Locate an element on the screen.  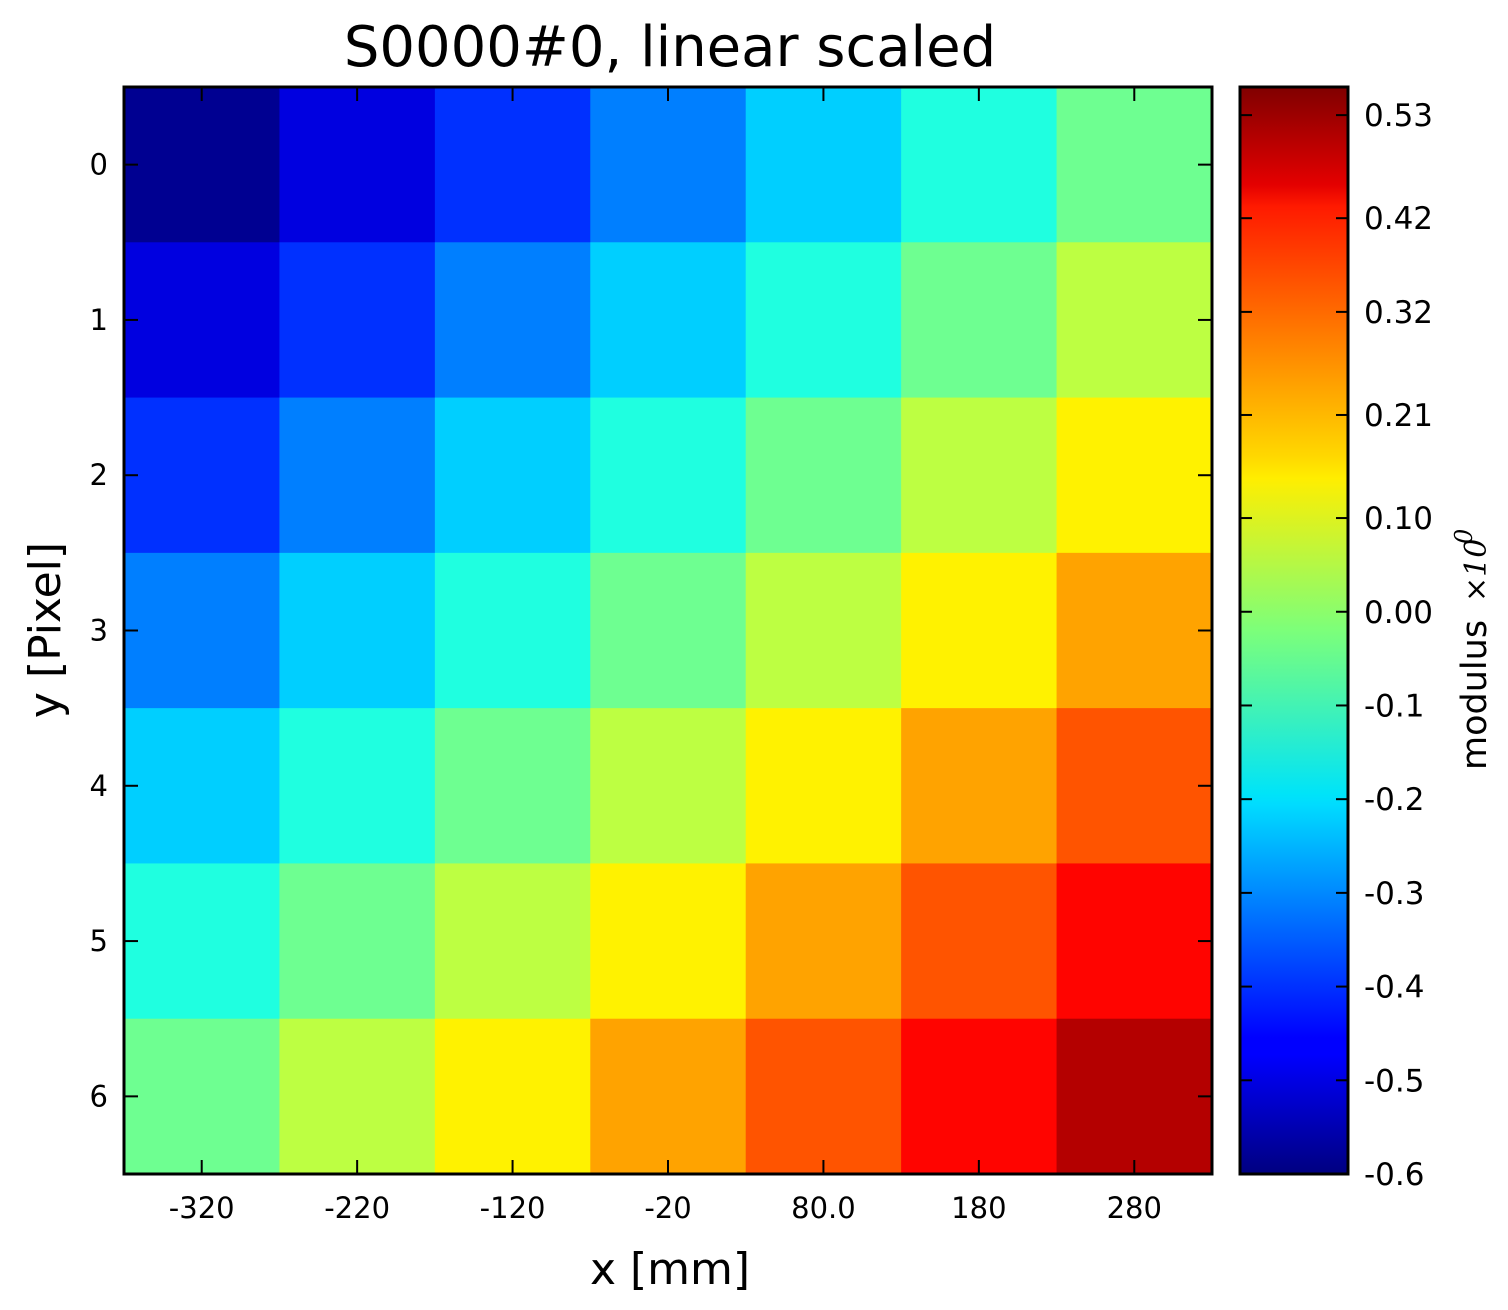
colorbar-tick-label: 0.00 is located at coordinates (1398, 613).